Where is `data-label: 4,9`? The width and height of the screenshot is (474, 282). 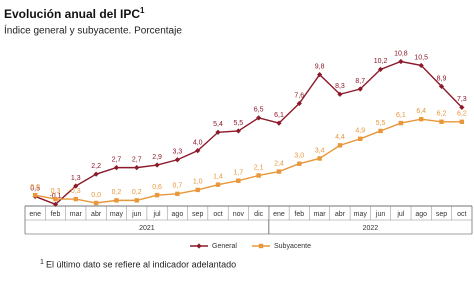 data-label: 4,9 is located at coordinates (360, 131).